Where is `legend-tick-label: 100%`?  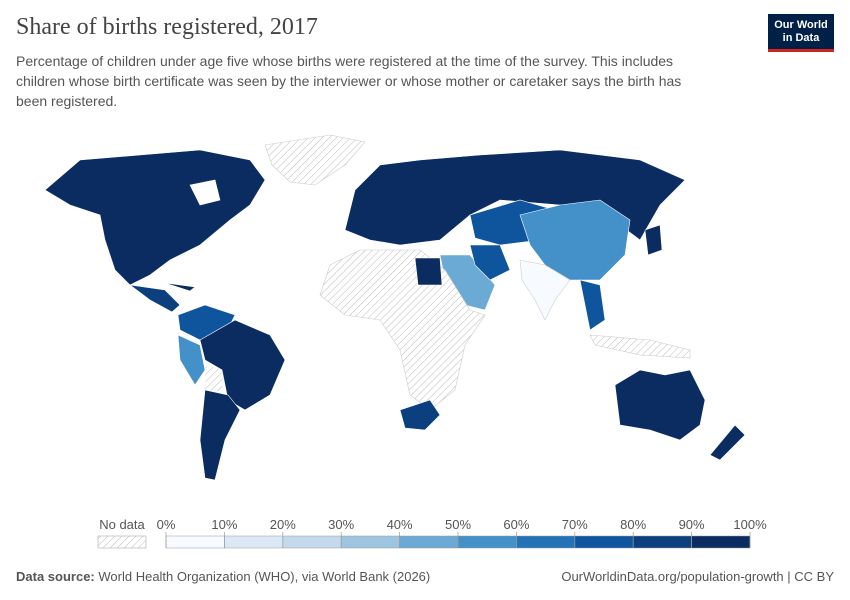
legend-tick-label: 100% is located at coordinates (750, 524).